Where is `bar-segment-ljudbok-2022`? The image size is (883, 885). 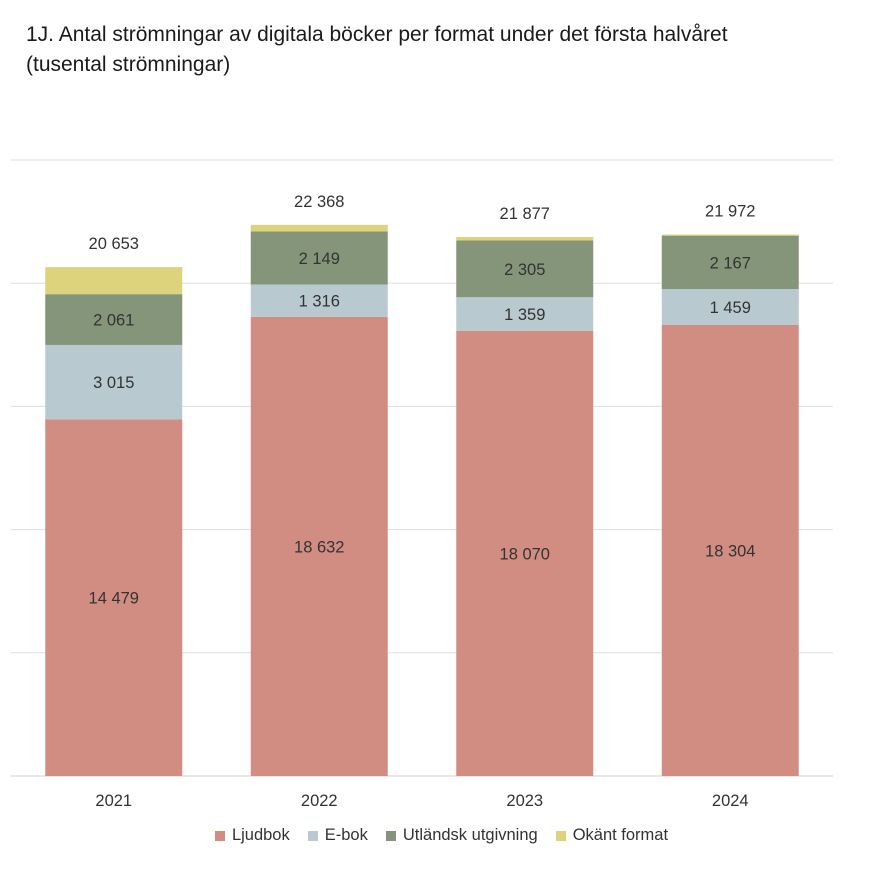 bar-segment-ljudbok-2022 is located at coordinates (319, 546).